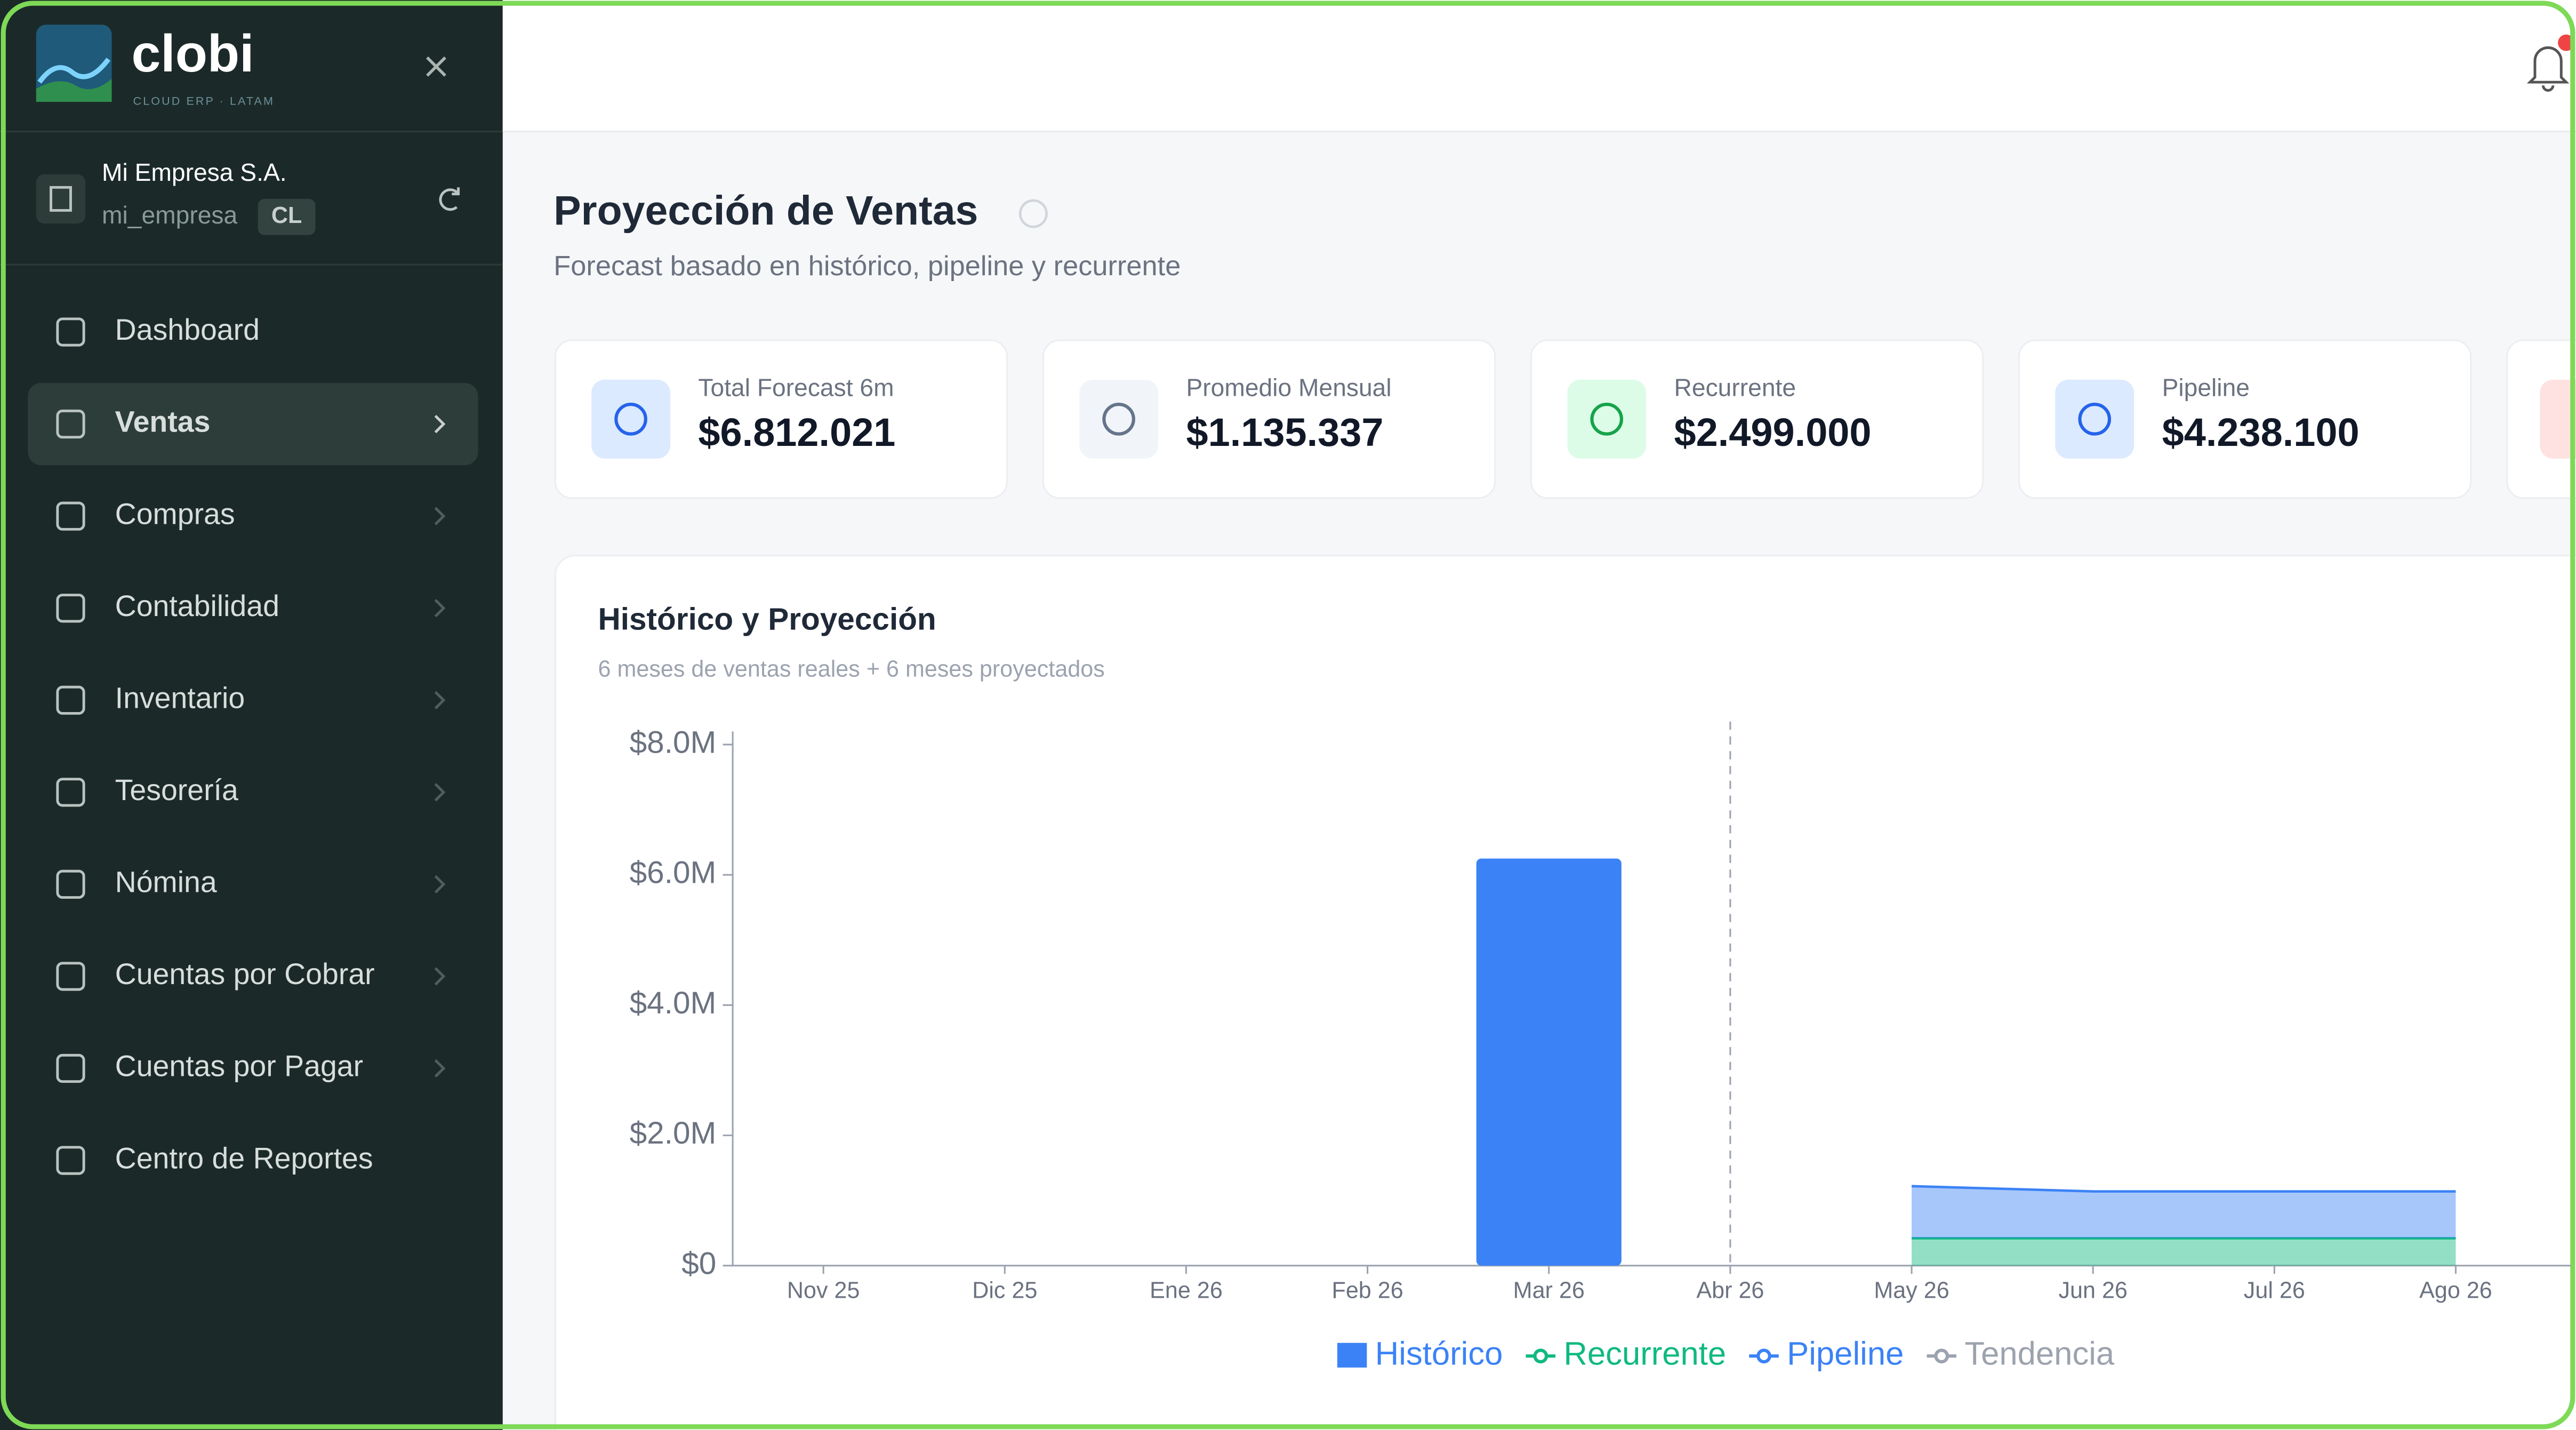 The height and width of the screenshot is (1430, 2576). I want to click on menu-label: Inventario, so click(180, 697).